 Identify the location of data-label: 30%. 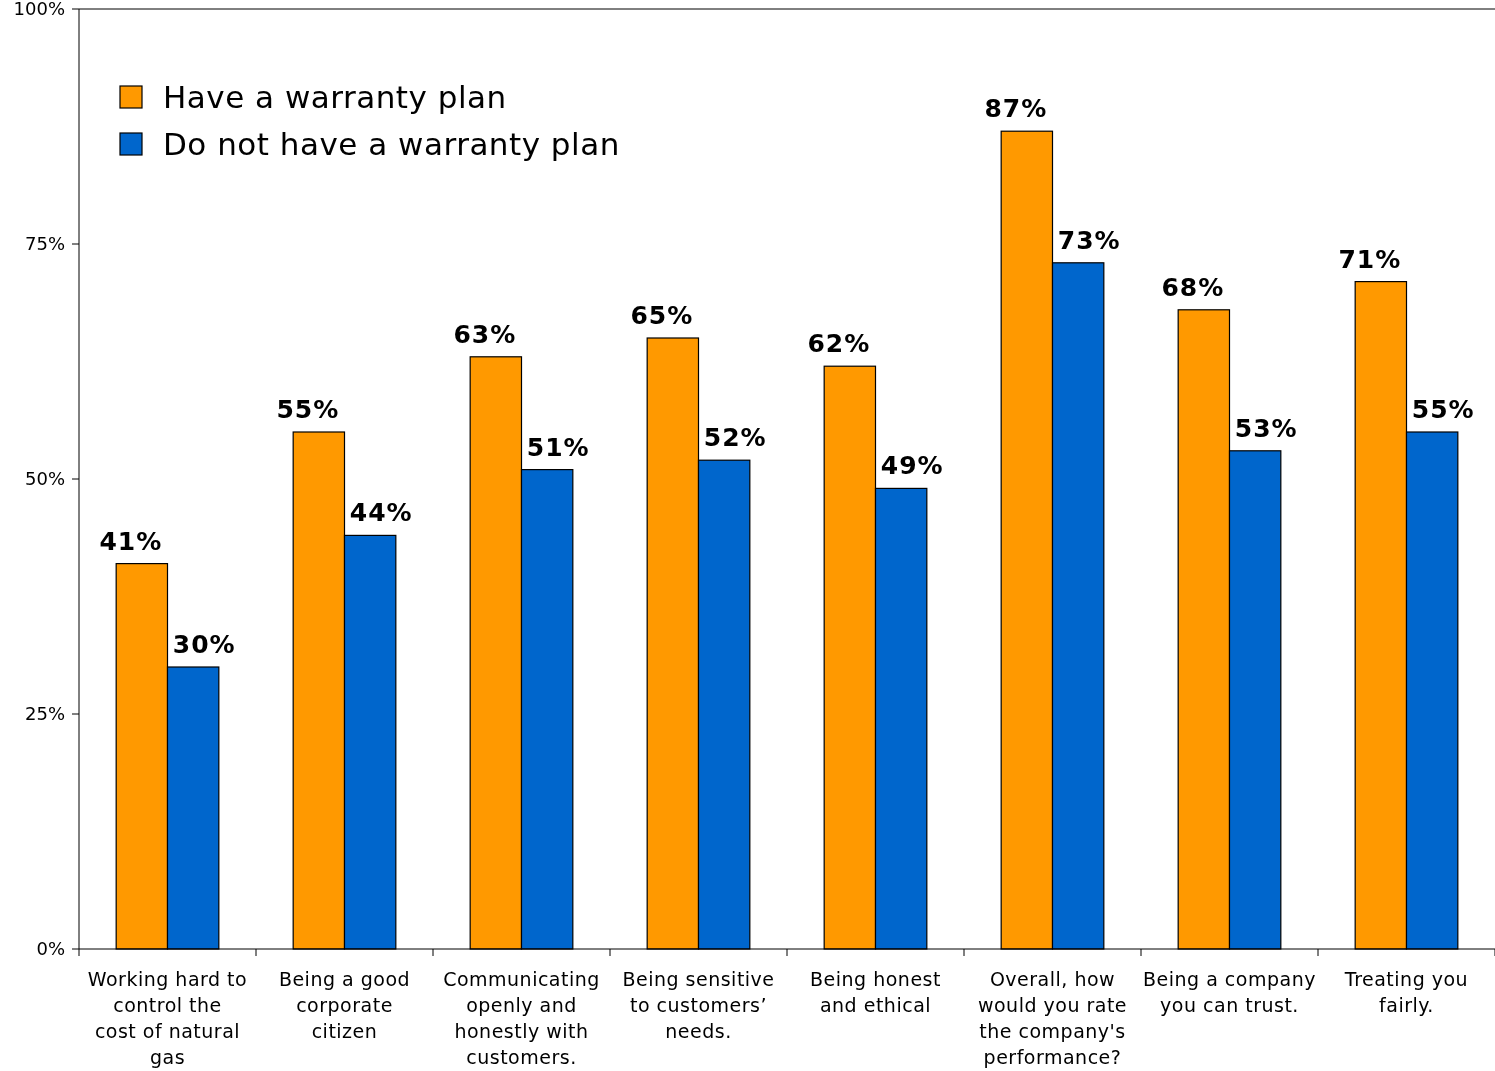
(204, 644).